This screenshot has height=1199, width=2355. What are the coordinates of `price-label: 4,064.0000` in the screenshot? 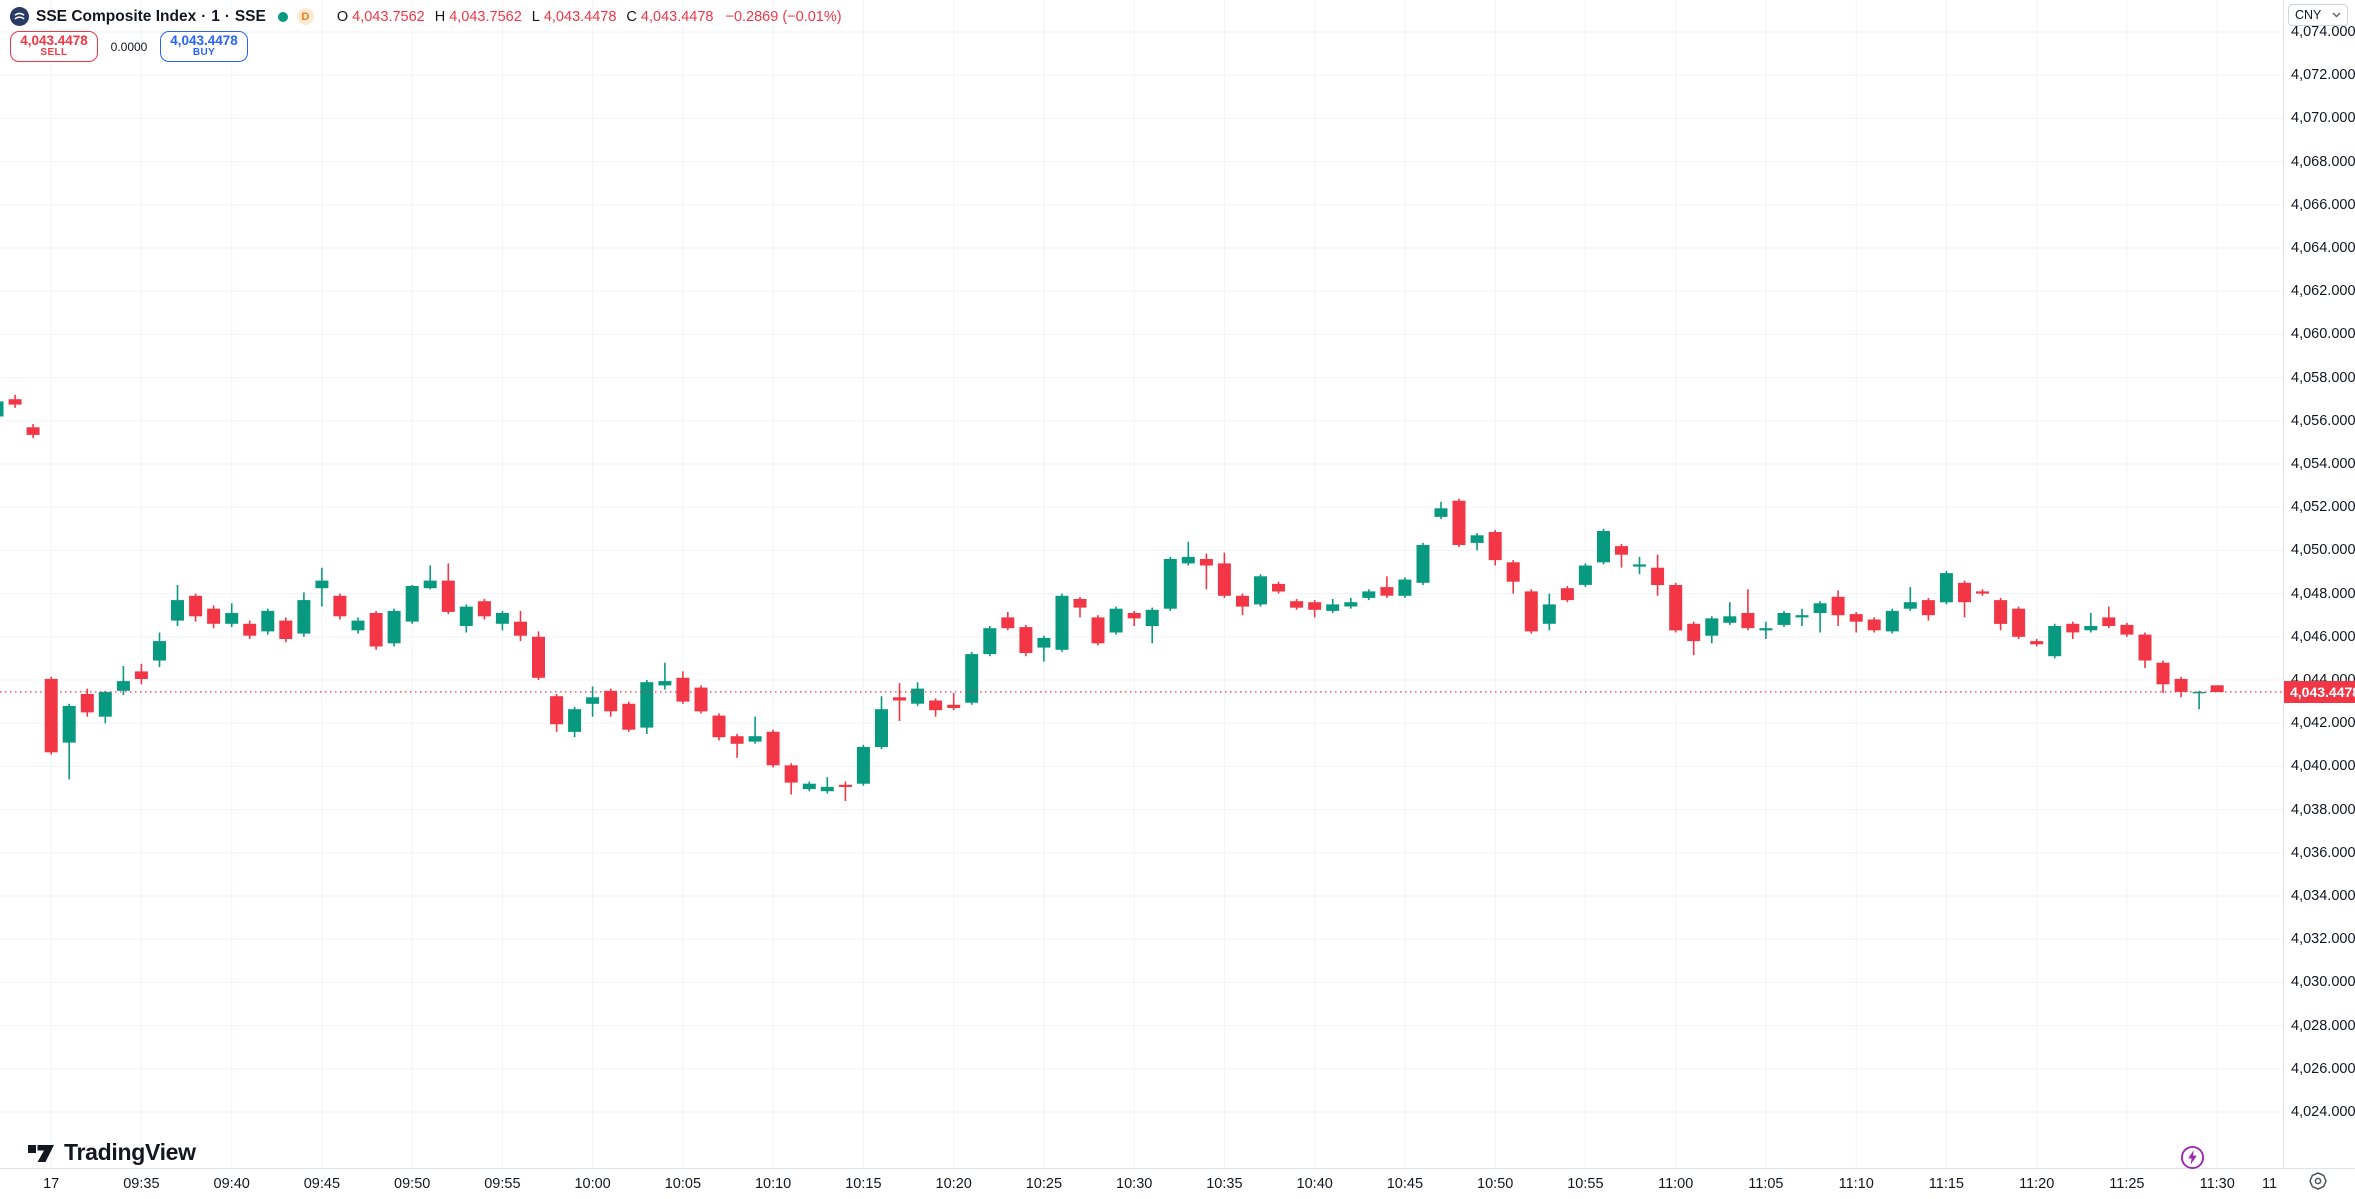 It's located at (2323, 248).